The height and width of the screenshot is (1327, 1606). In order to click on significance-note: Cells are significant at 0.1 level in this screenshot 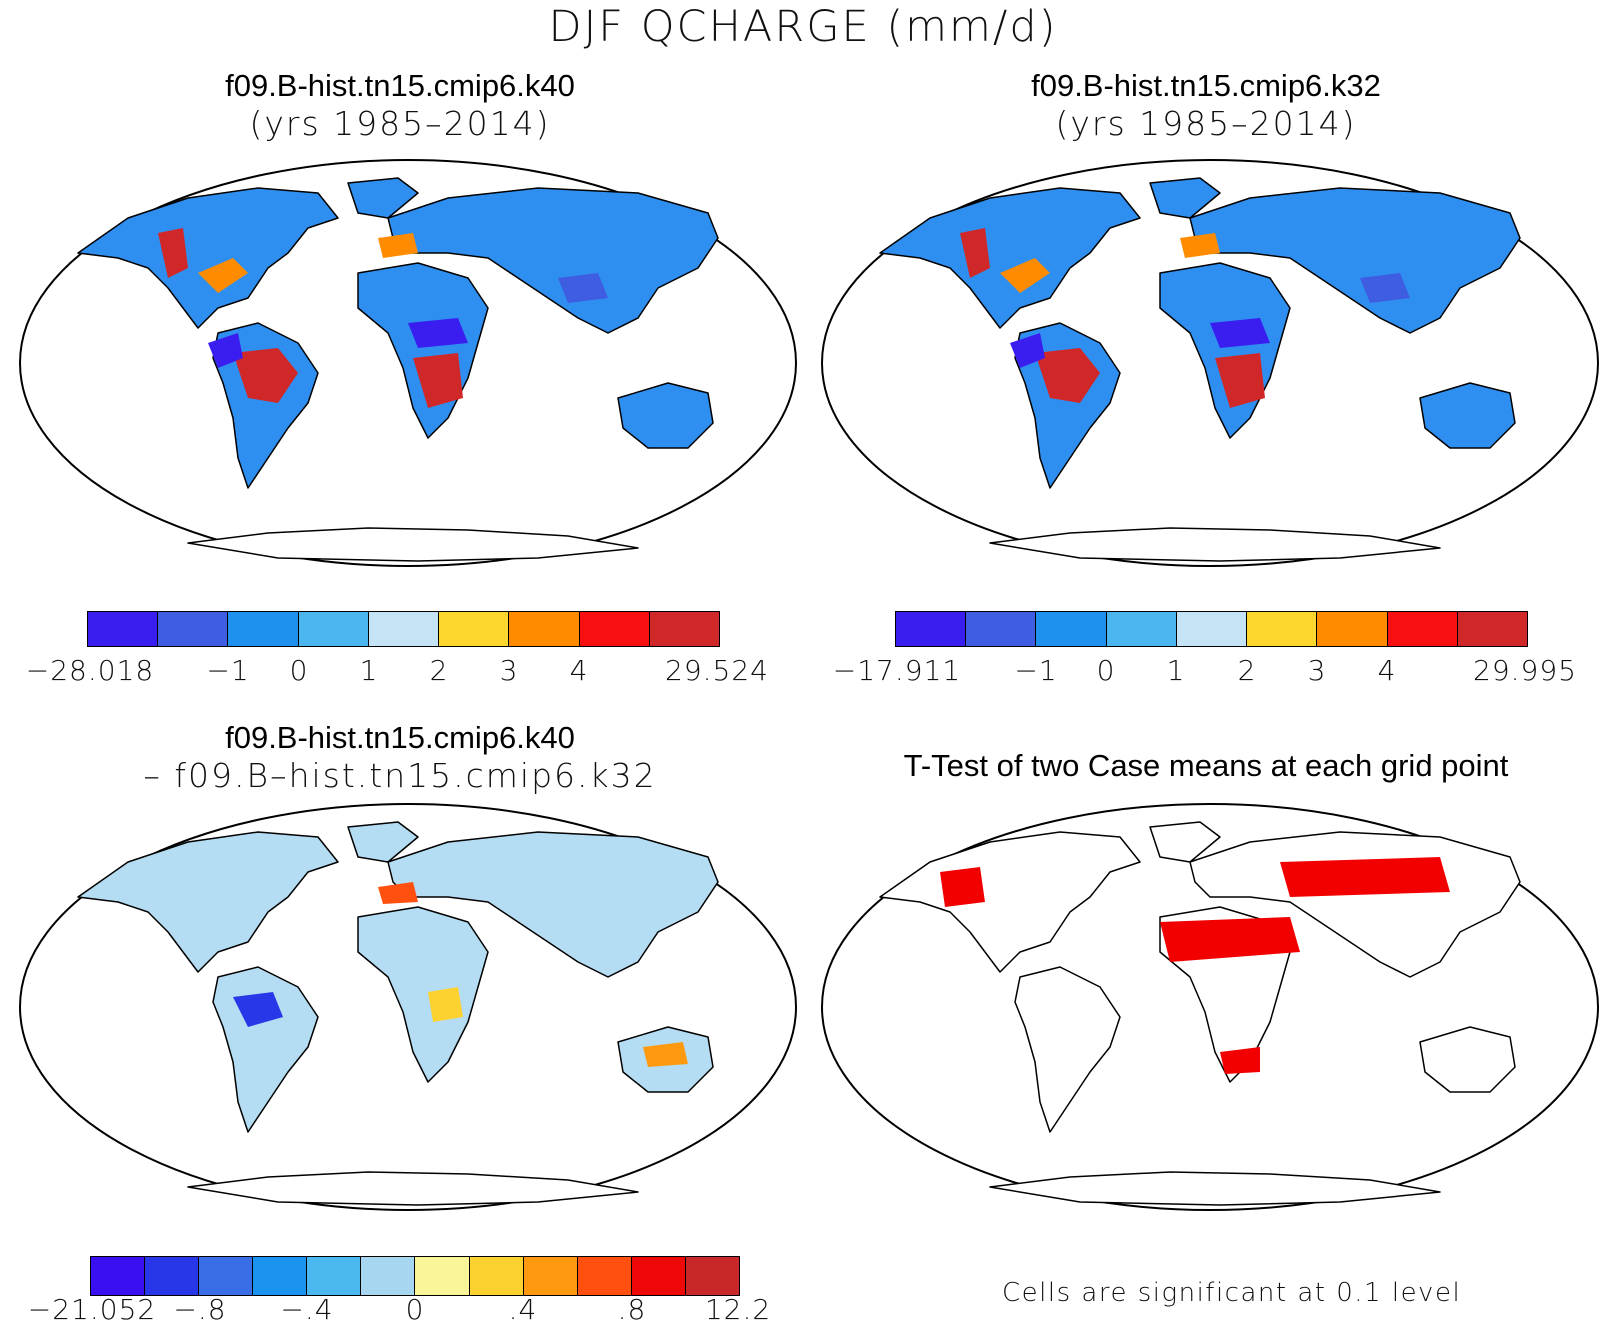, I will do `click(1232, 1293)`.